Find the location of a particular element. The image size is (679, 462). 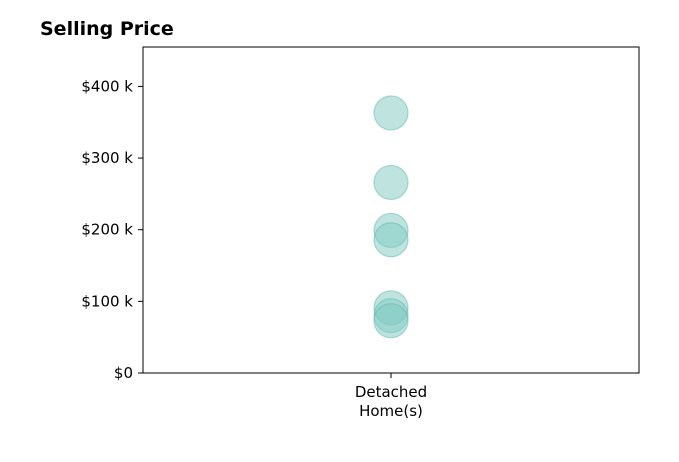

y-tick-label: $0 is located at coordinates (123, 373).